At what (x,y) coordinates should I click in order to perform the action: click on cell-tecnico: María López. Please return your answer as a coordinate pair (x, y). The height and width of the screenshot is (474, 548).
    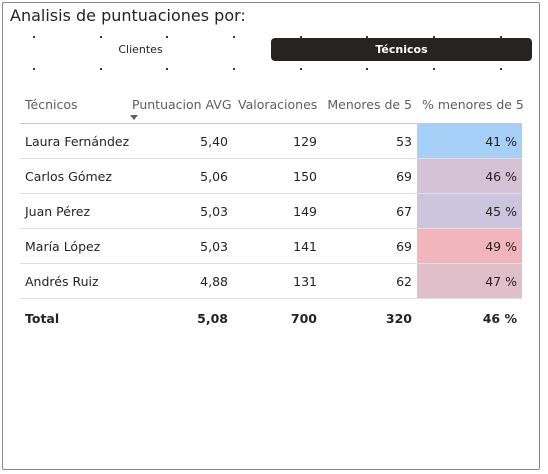
    Looking at the image, I should click on (73, 246).